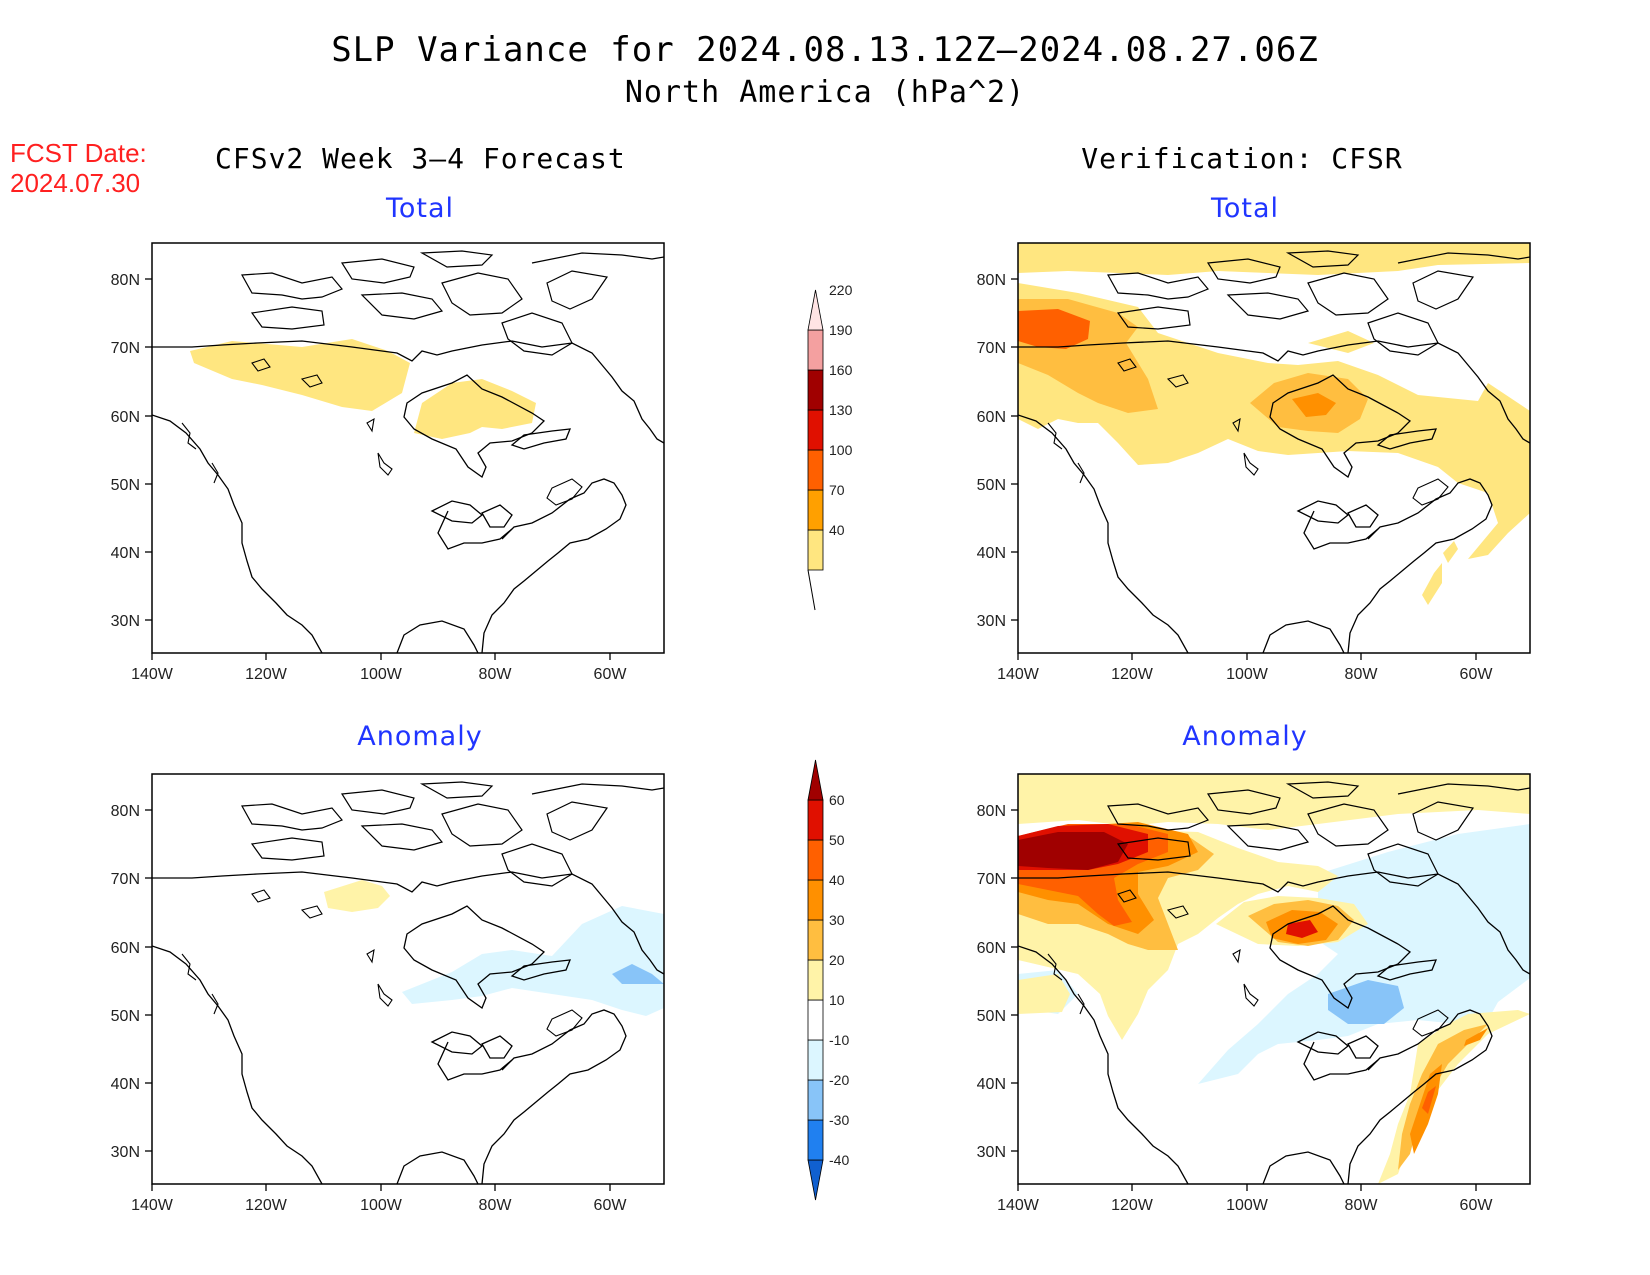 The image size is (1650, 1275). Describe the element at coordinates (1245, 736) in the screenshot. I see `panel-title-verif-anomaly: Anomaly` at that location.